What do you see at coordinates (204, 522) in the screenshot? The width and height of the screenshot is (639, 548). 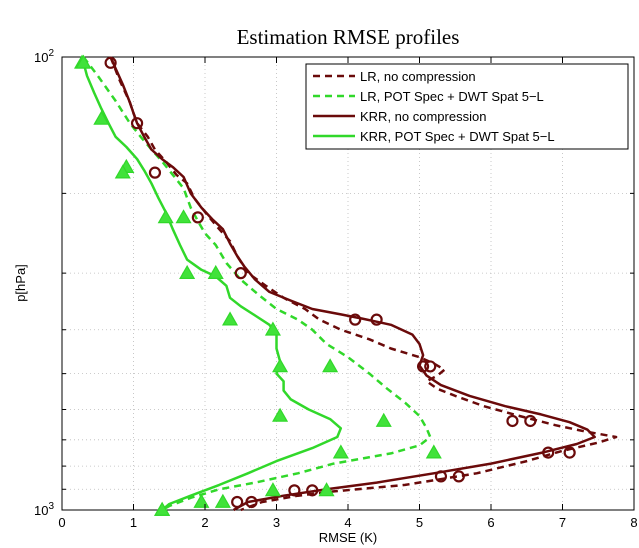 I see `x-tick-label: 2` at bounding box center [204, 522].